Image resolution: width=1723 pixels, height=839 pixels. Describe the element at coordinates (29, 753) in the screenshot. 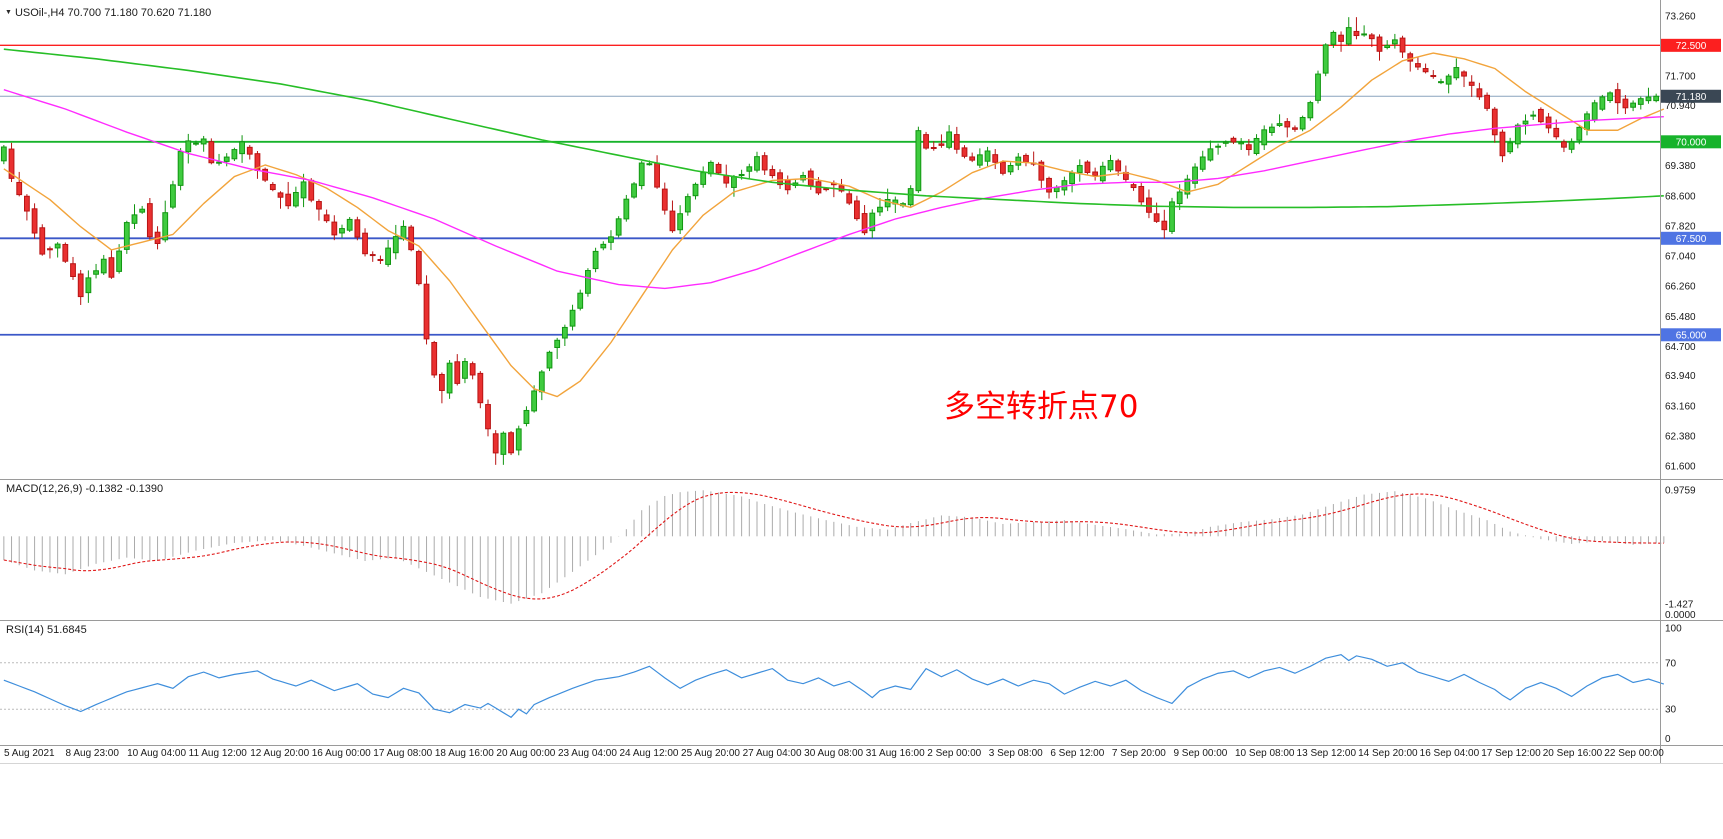

I see `svg-text: 5 Aug 2021` at that location.